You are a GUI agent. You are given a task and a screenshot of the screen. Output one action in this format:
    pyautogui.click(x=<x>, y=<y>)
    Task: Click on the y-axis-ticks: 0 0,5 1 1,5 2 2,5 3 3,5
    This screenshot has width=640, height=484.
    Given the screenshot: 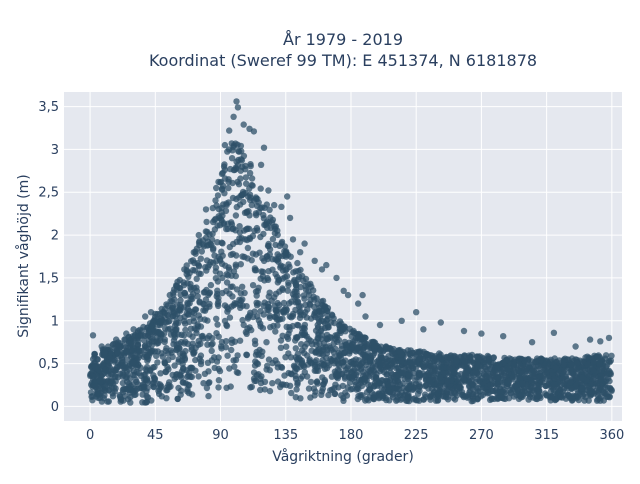 What is the action you would take?
    pyautogui.click(x=48, y=257)
    